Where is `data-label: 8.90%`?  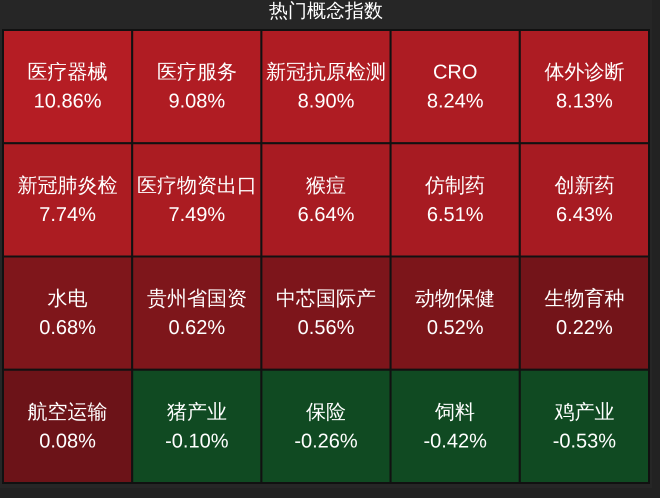 data-label: 8.90% is located at coordinates (326, 101).